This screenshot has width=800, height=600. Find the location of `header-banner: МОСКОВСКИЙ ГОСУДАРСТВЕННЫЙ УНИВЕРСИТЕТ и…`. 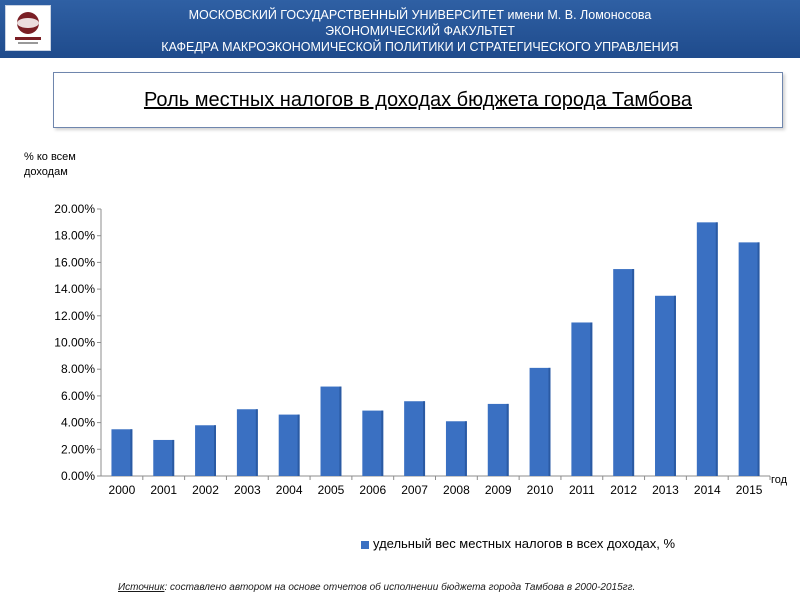

header-banner: МОСКОВСКИЙ ГОСУДАРСТВЕННЫЙ УНИВЕРСИТЕТ и… is located at coordinates (400, 29).